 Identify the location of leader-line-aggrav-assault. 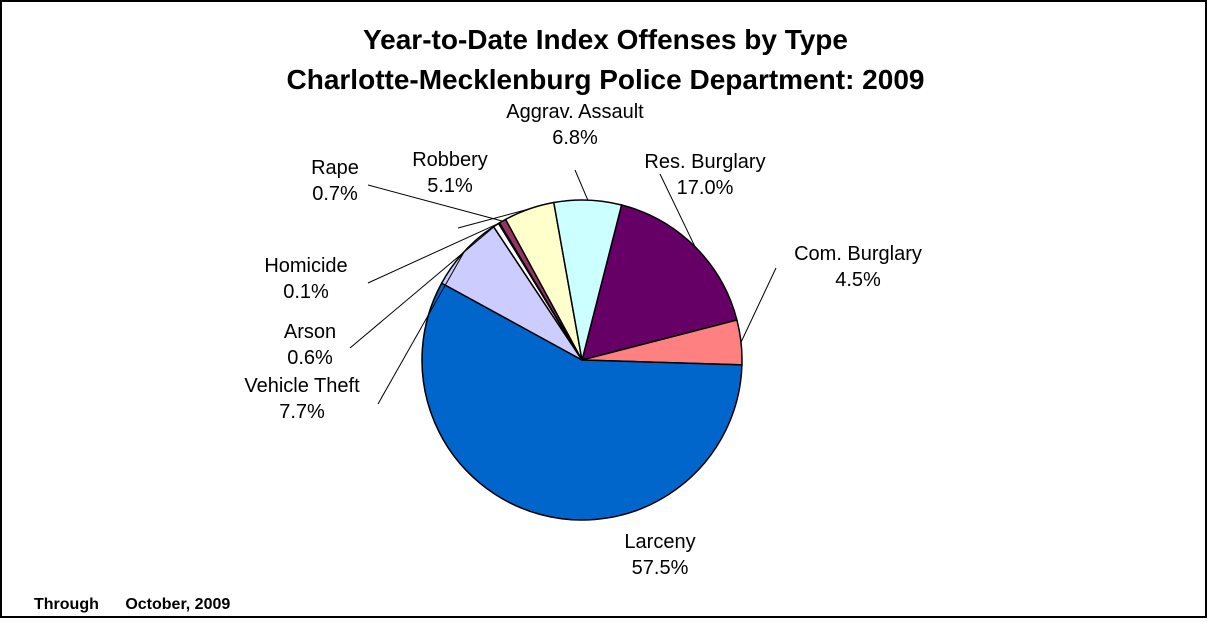
(581, 185).